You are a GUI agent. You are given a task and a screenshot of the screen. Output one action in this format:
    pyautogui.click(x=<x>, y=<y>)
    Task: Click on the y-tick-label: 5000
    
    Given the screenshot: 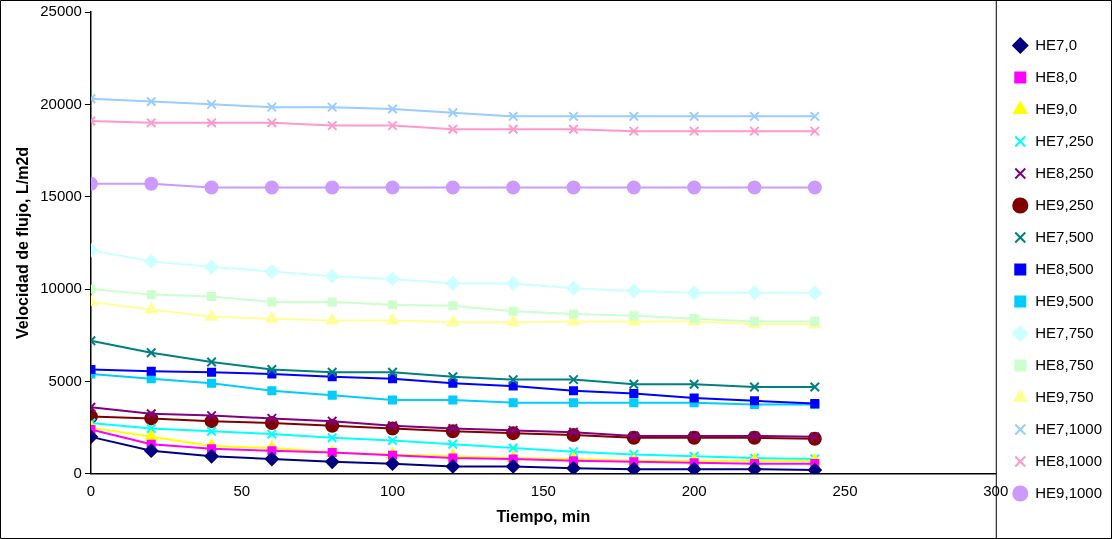 What is the action you would take?
    pyautogui.click(x=65, y=380)
    